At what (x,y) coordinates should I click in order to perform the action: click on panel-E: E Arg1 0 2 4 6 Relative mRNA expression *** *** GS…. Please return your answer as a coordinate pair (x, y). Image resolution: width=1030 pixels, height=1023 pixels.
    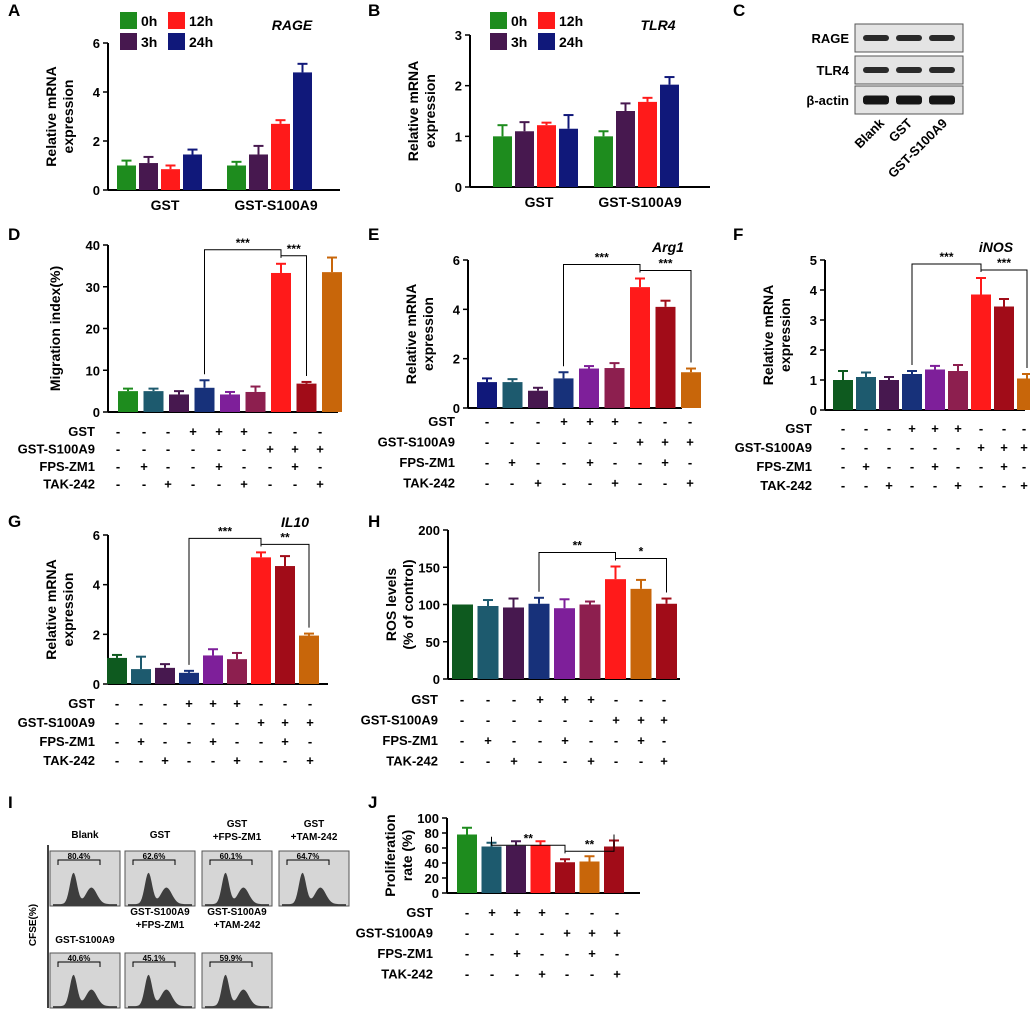
    Looking at the image, I should click on (534, 358).